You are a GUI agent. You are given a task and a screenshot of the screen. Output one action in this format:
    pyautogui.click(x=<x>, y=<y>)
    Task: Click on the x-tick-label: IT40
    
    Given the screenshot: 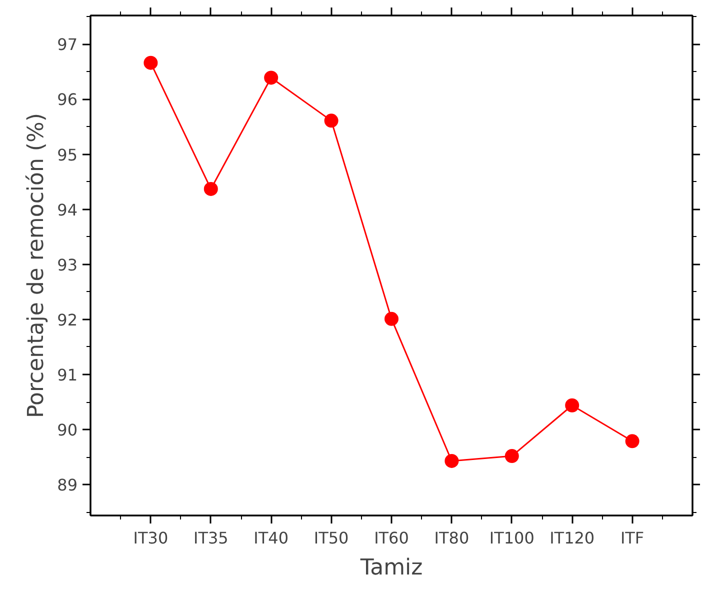 What is the action you would take?
    pyautogui.click(x=271, y=538)
    